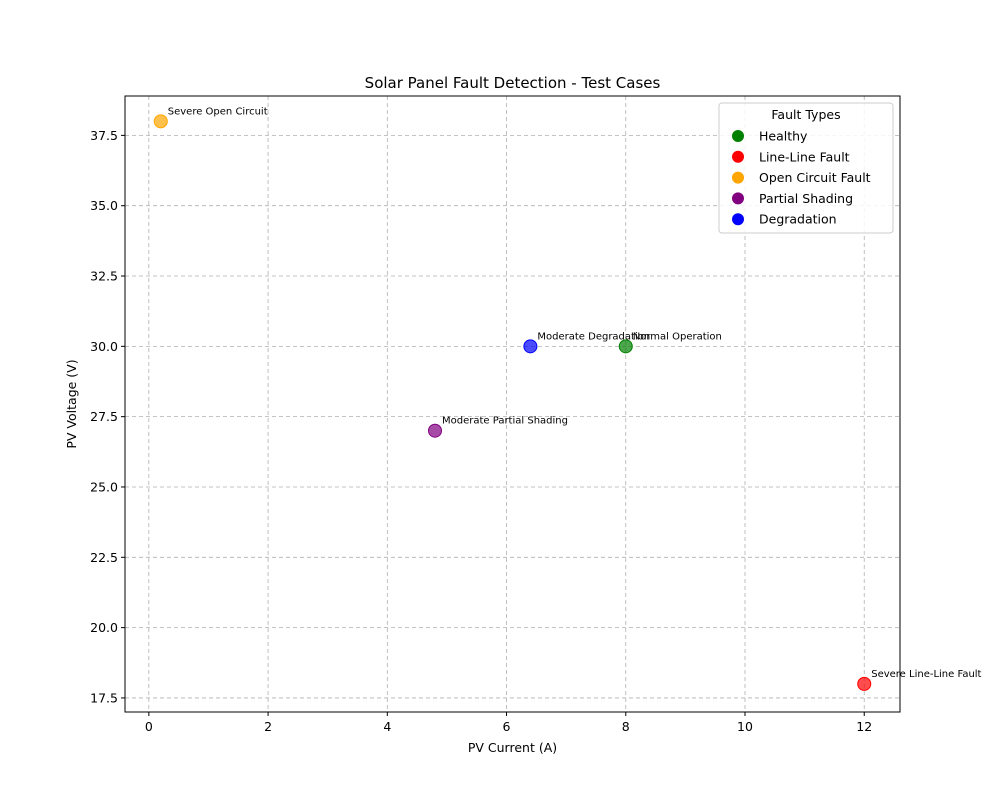  Describe the element at coordinates (626, 726) in the screenshot. I see `x-tick-label: 8` at that location.